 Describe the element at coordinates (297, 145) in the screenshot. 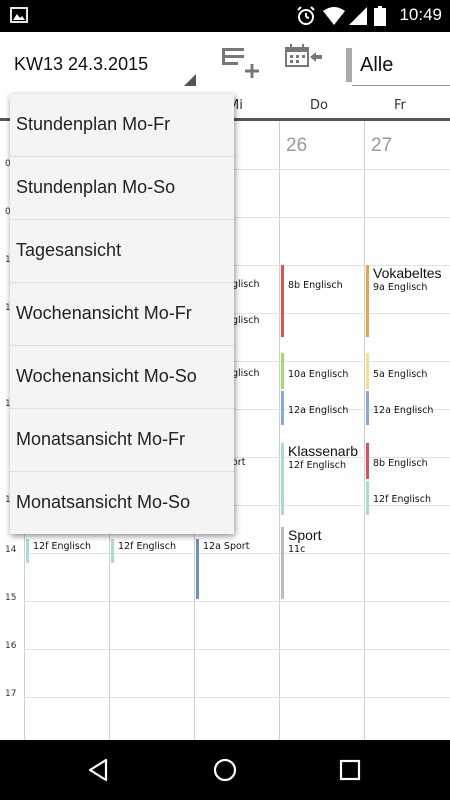

I see `date-number-thu: 26` at that location.